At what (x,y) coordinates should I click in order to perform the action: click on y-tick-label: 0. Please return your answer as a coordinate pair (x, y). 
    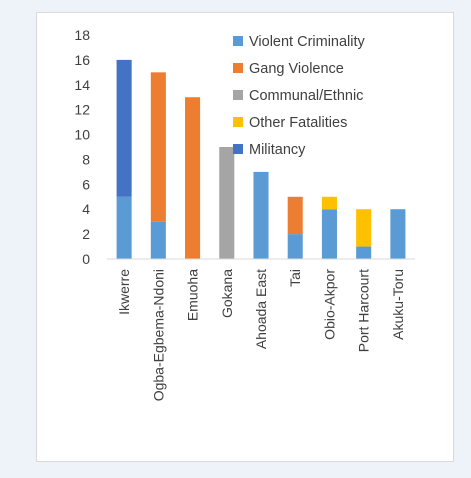
    Looking at the image, I should click on (86, 259).